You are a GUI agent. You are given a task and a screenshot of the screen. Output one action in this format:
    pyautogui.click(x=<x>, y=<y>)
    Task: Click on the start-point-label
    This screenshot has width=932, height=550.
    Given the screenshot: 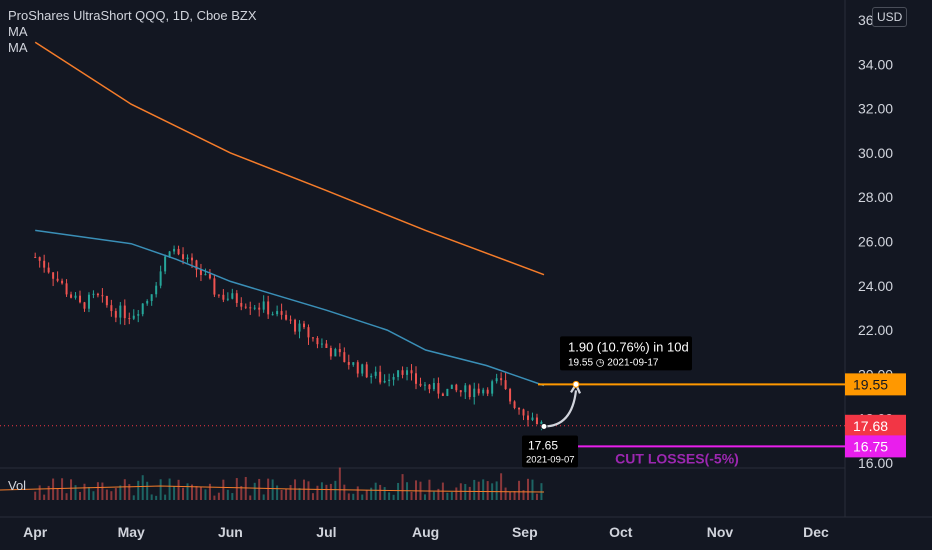 What is the action you would take?
    pyautogui.click(x=550, y=451)
    